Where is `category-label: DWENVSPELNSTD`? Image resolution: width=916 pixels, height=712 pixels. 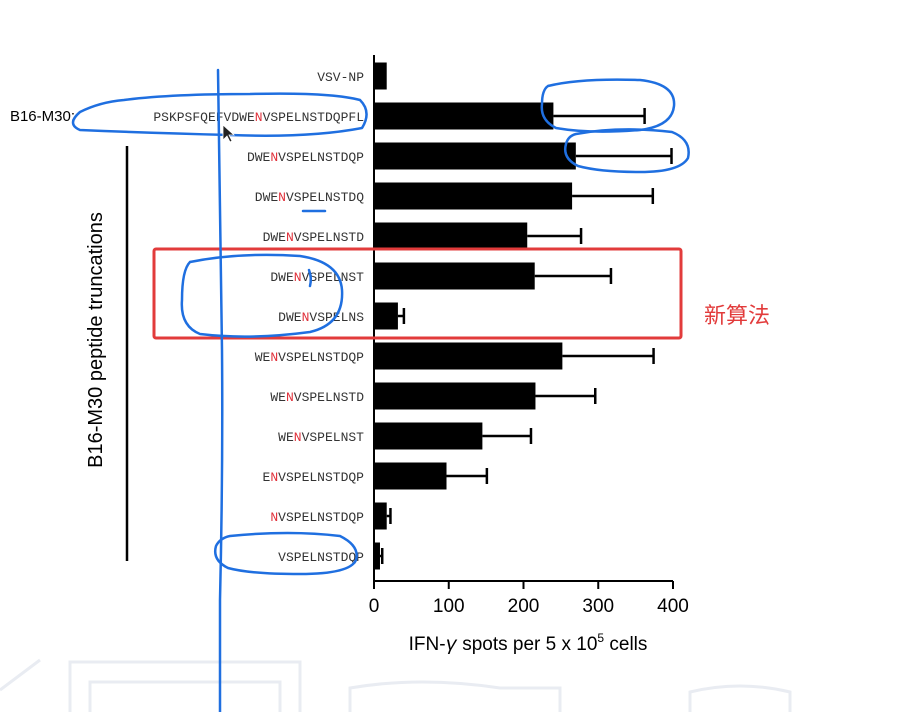 category-label: DWENVSPELNSTD is located at coordinates (314, 237).